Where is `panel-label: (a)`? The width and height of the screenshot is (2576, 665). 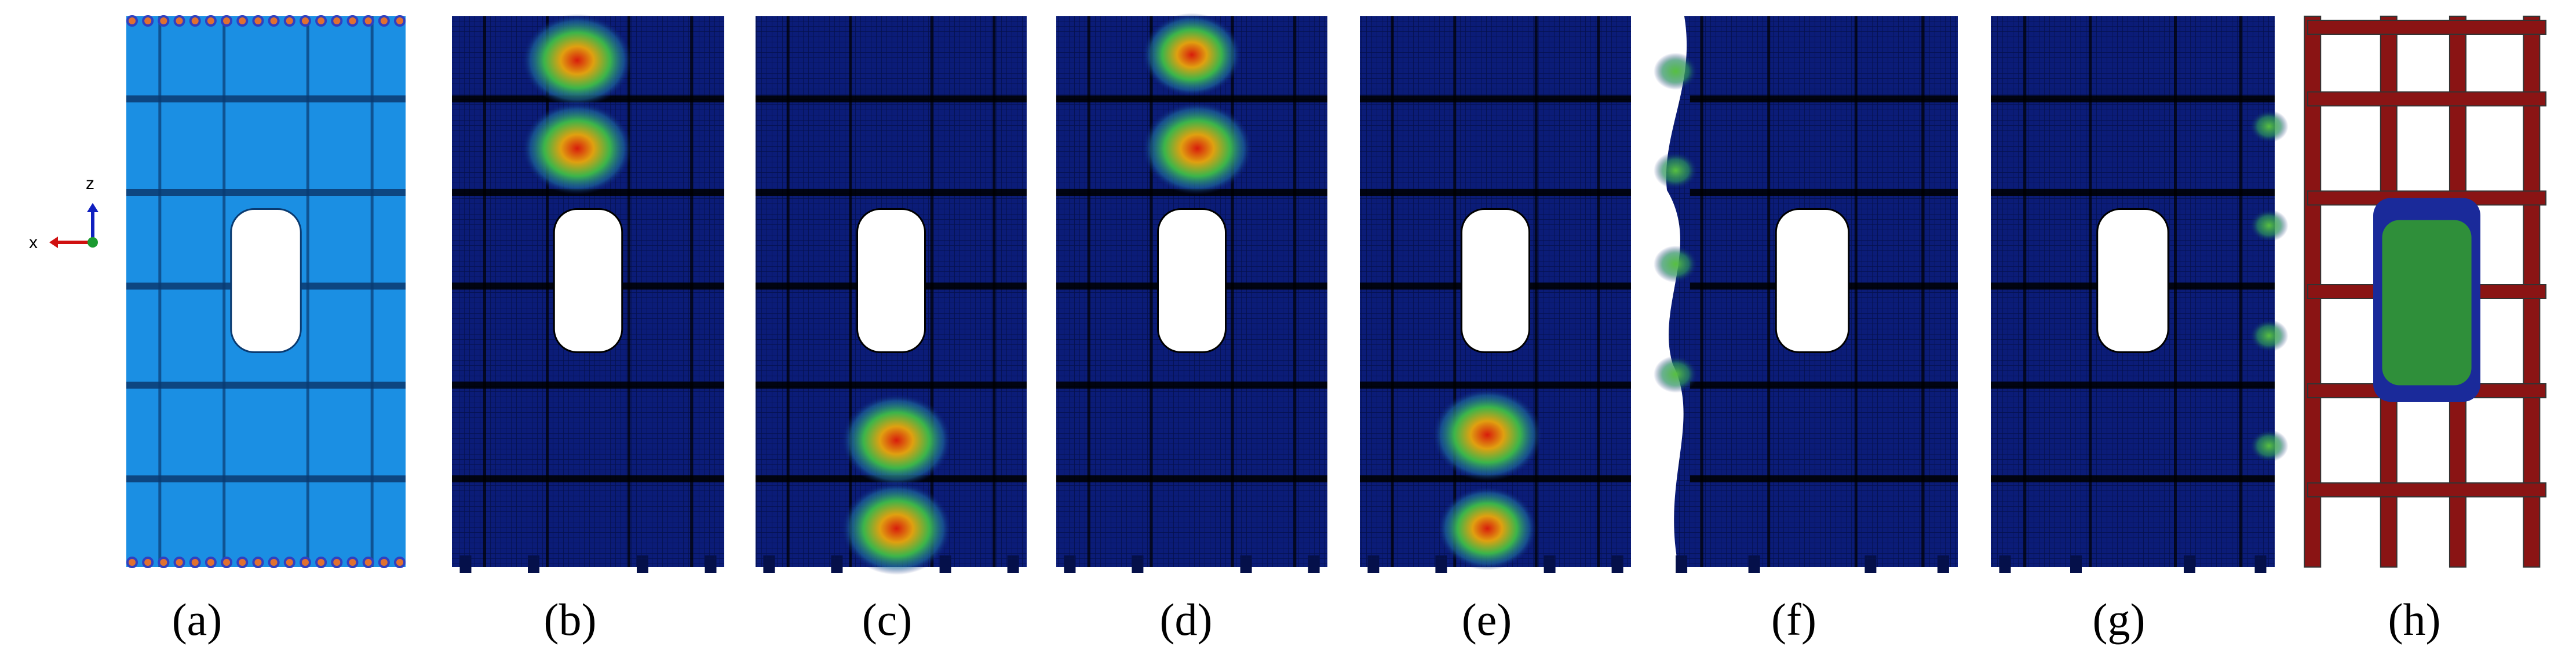 panel-label: (a) is located at coordinates (197, 619).